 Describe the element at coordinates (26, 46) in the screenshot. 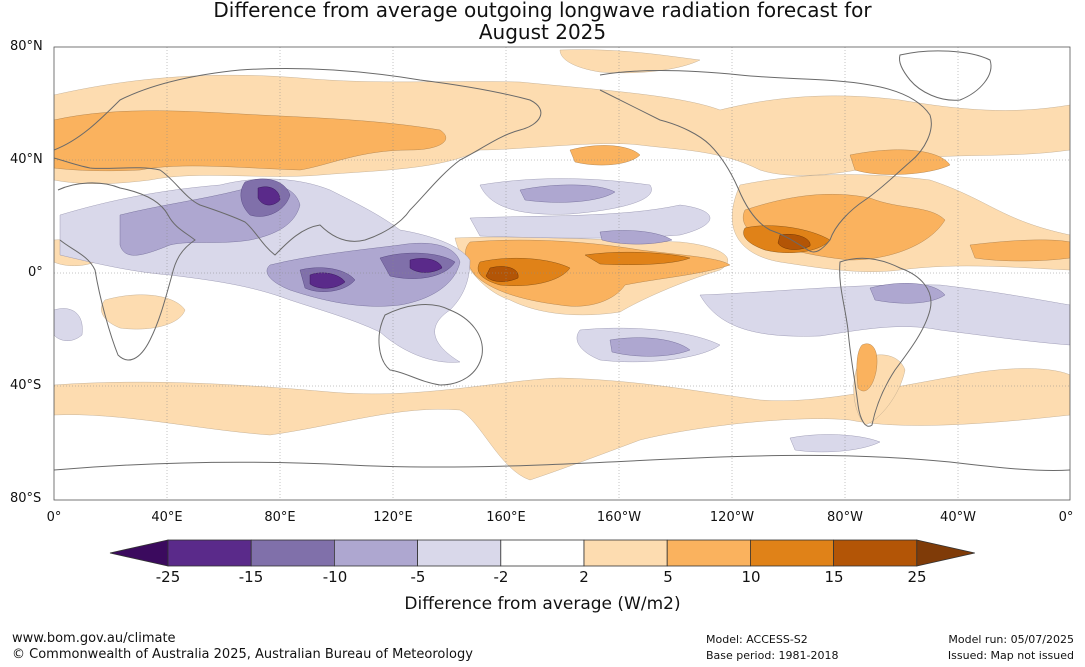

I see `lat-label: 80°N` at that location.